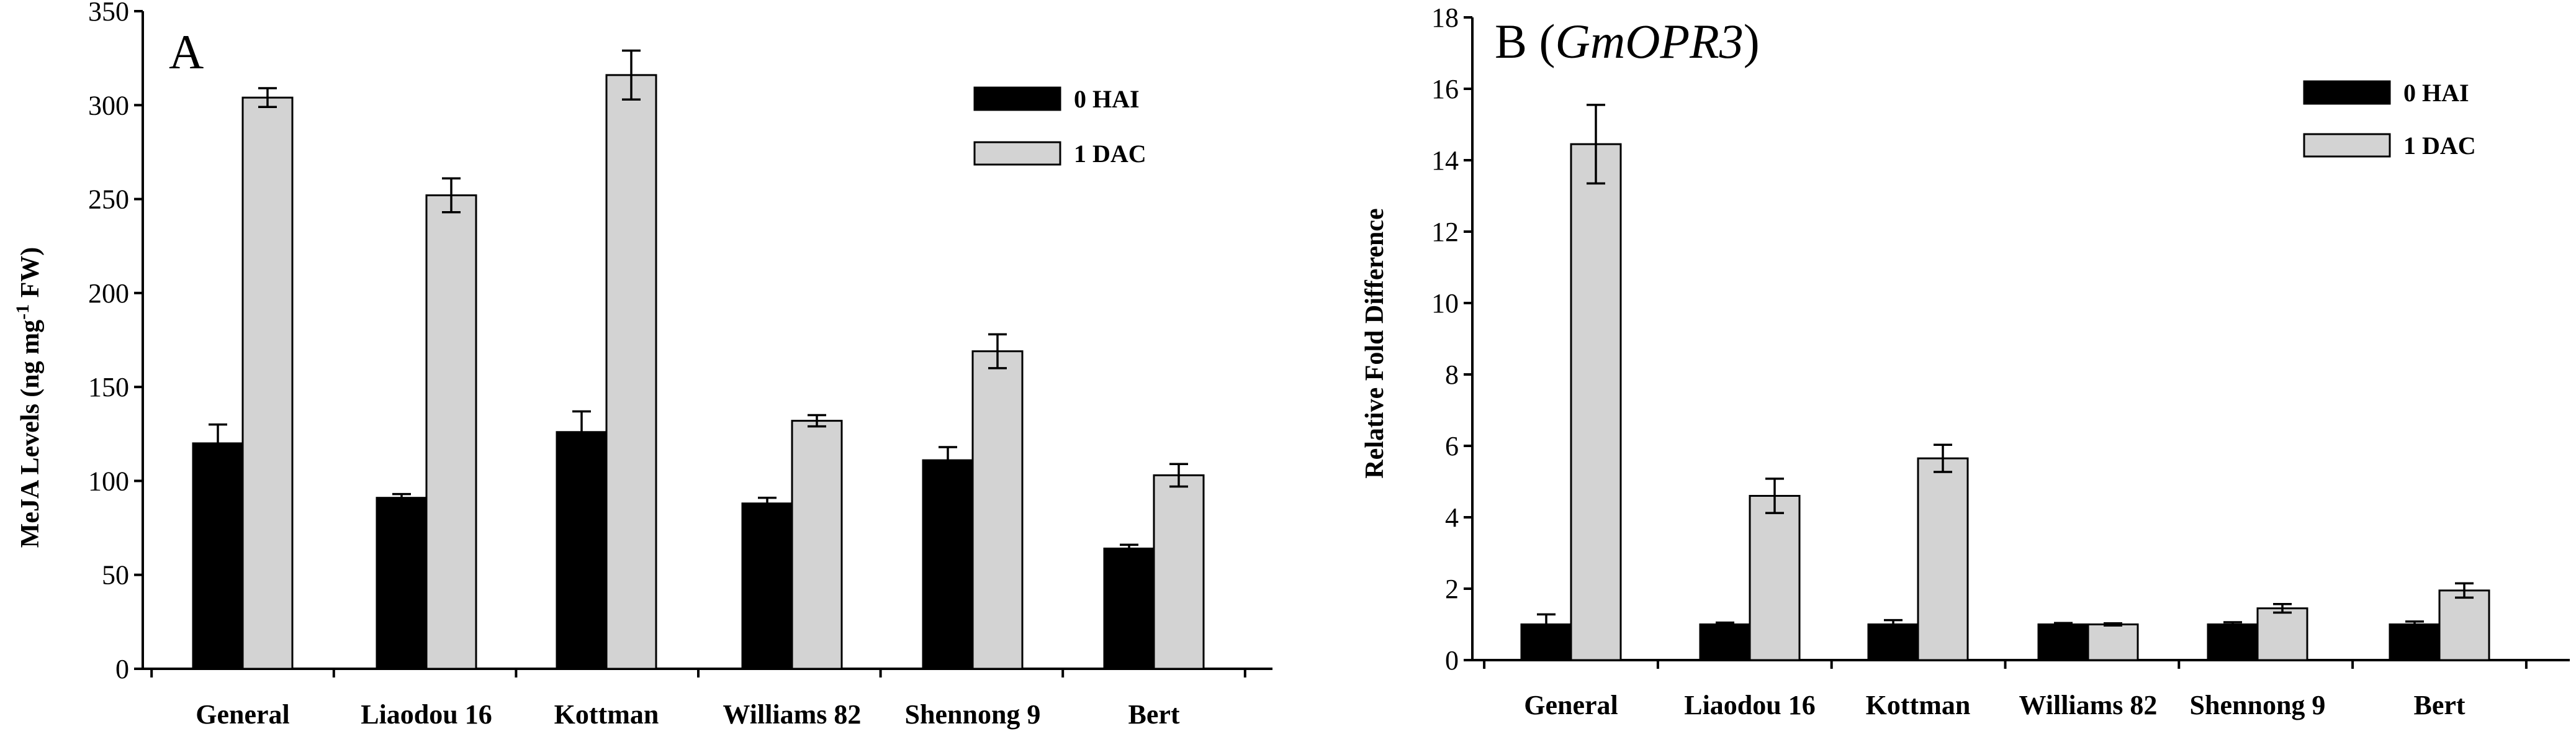  I want to click on panel-a-label: A, so click(186, 52).